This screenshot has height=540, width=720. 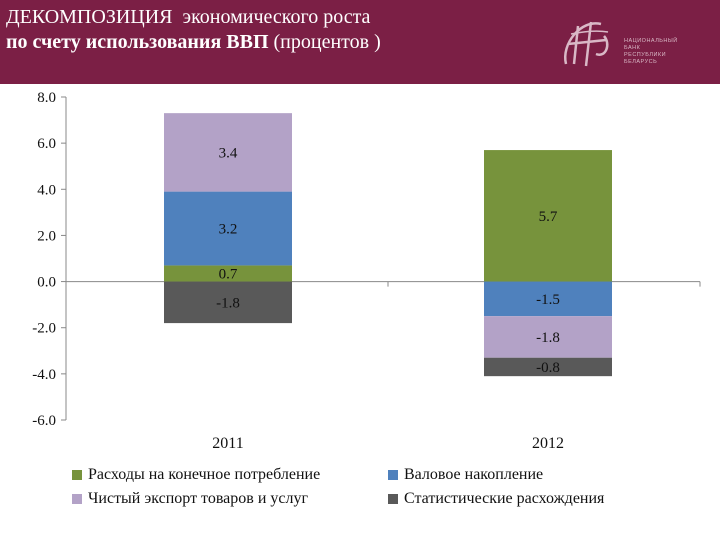 I want to click on data-label: -1.5, so click(x=548, y=300).